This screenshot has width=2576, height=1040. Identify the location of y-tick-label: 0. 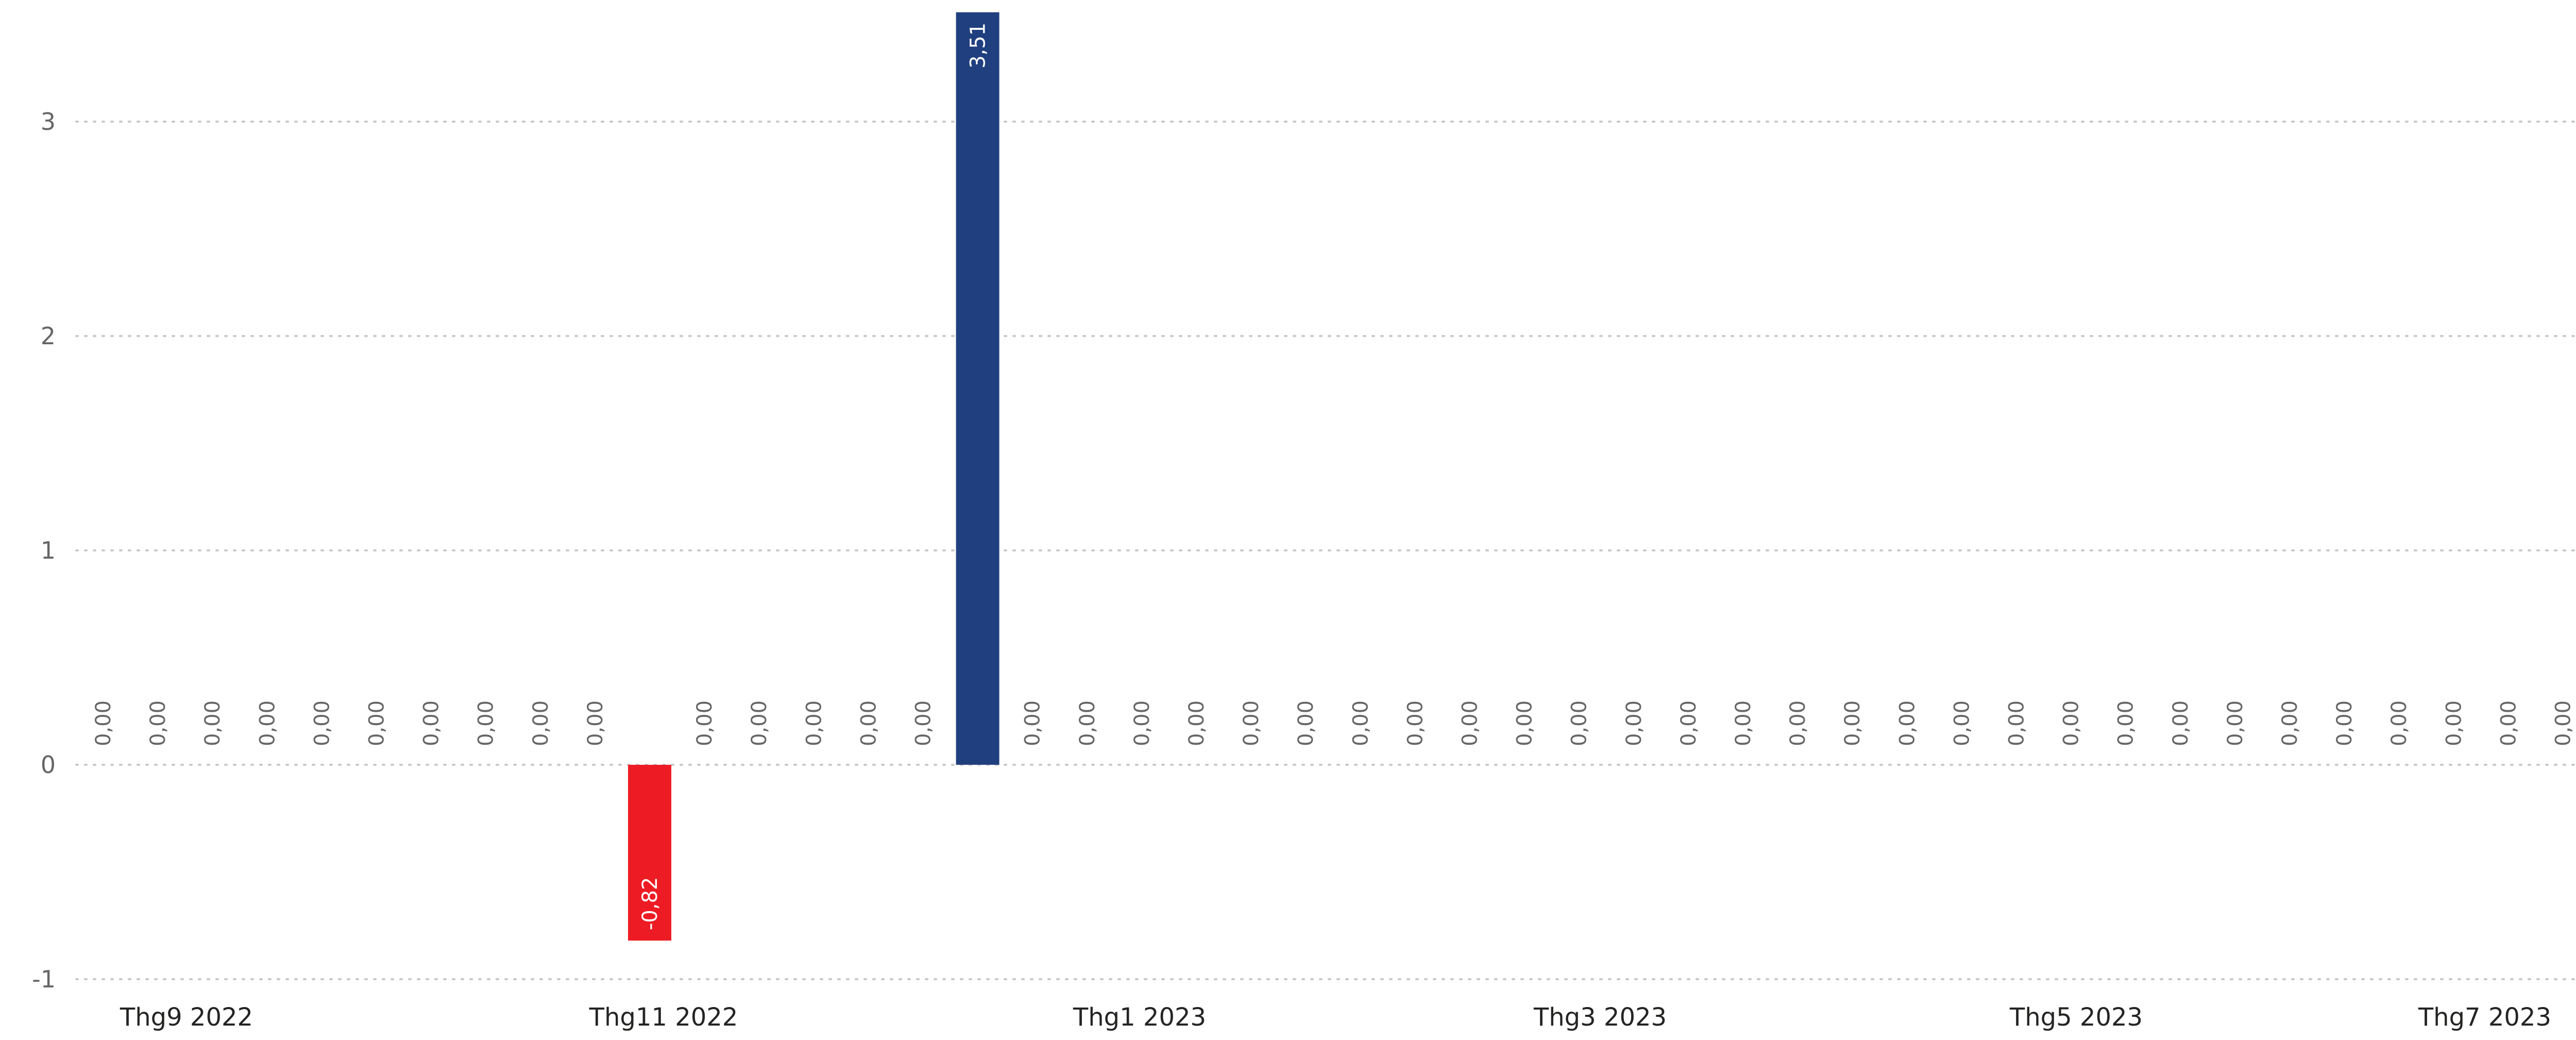
(48, 765).